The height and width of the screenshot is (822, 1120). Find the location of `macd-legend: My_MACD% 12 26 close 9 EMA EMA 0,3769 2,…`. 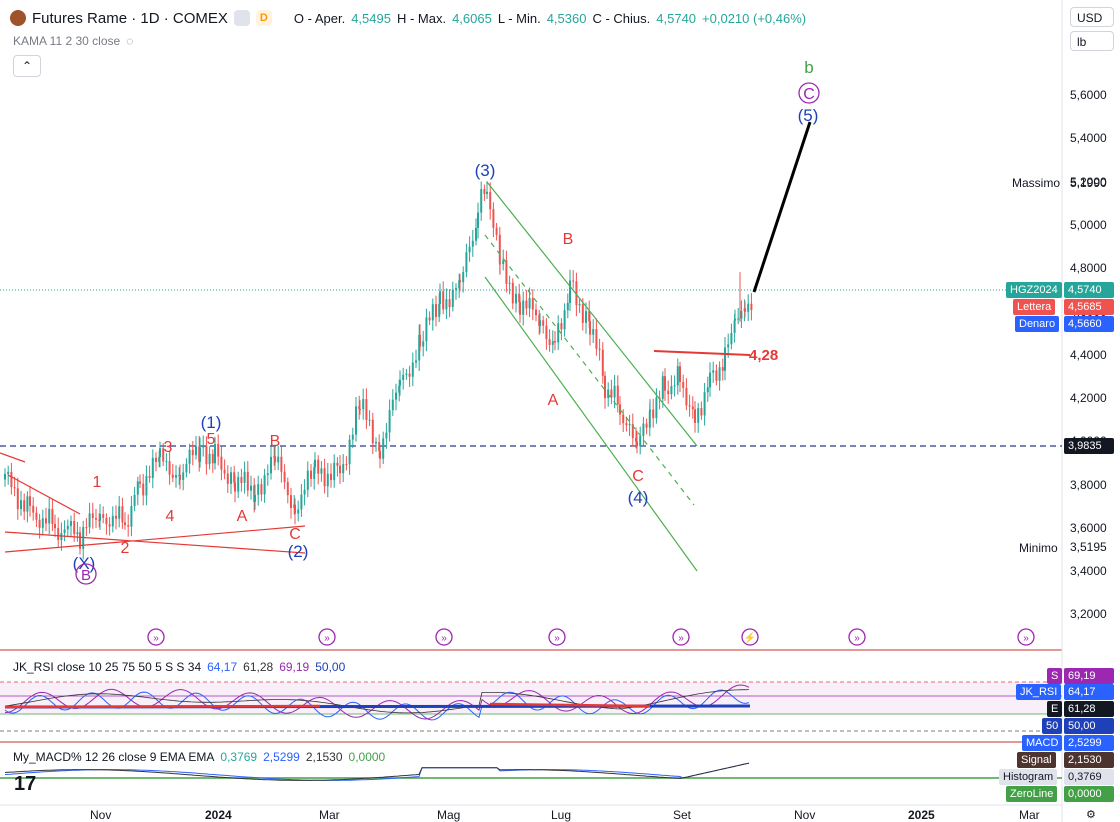

macd-legend: My_MACD% 12 26 close 9 EMA EMA 0,3769 2,… is located at coordinates (199, 757).